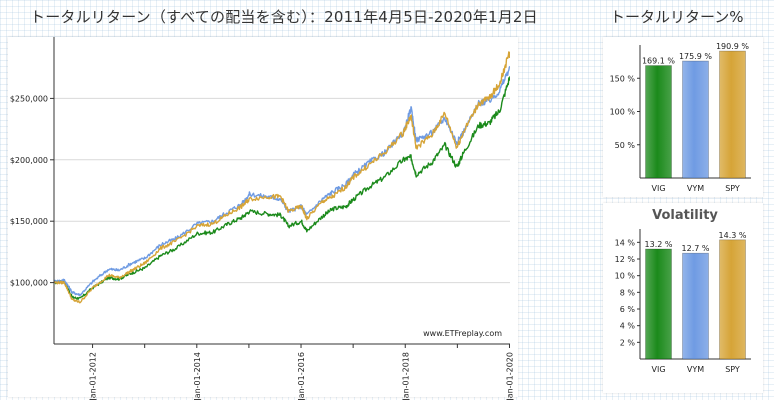 Image resolution: width=774 pixels, height=400 pixels. What do you see at coordinates (29, 283) in the screenshot?
I see `y-tick-label: $100,000` at bounding box center [29, 283].